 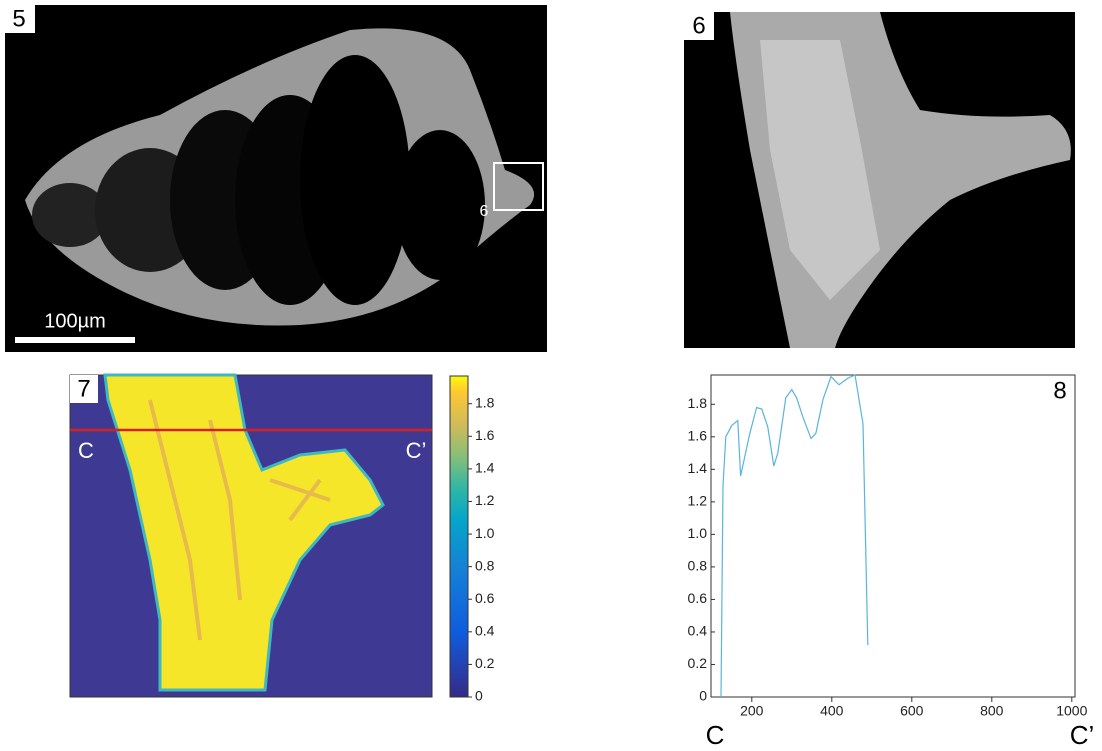 I want to click on colorbar-tick-label: 0.2, so click(x=485, y=663).